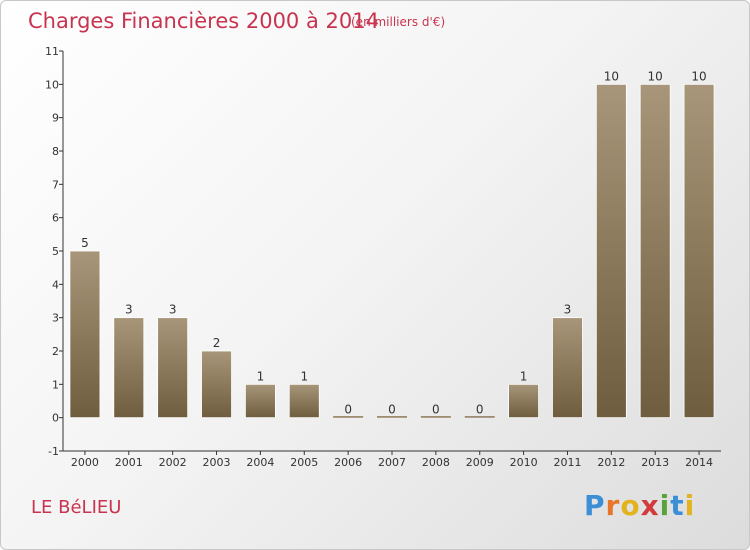  Describe the element at coordinates (55, 218) in the screenshot. I see `y-tick-label: 6` at that location.